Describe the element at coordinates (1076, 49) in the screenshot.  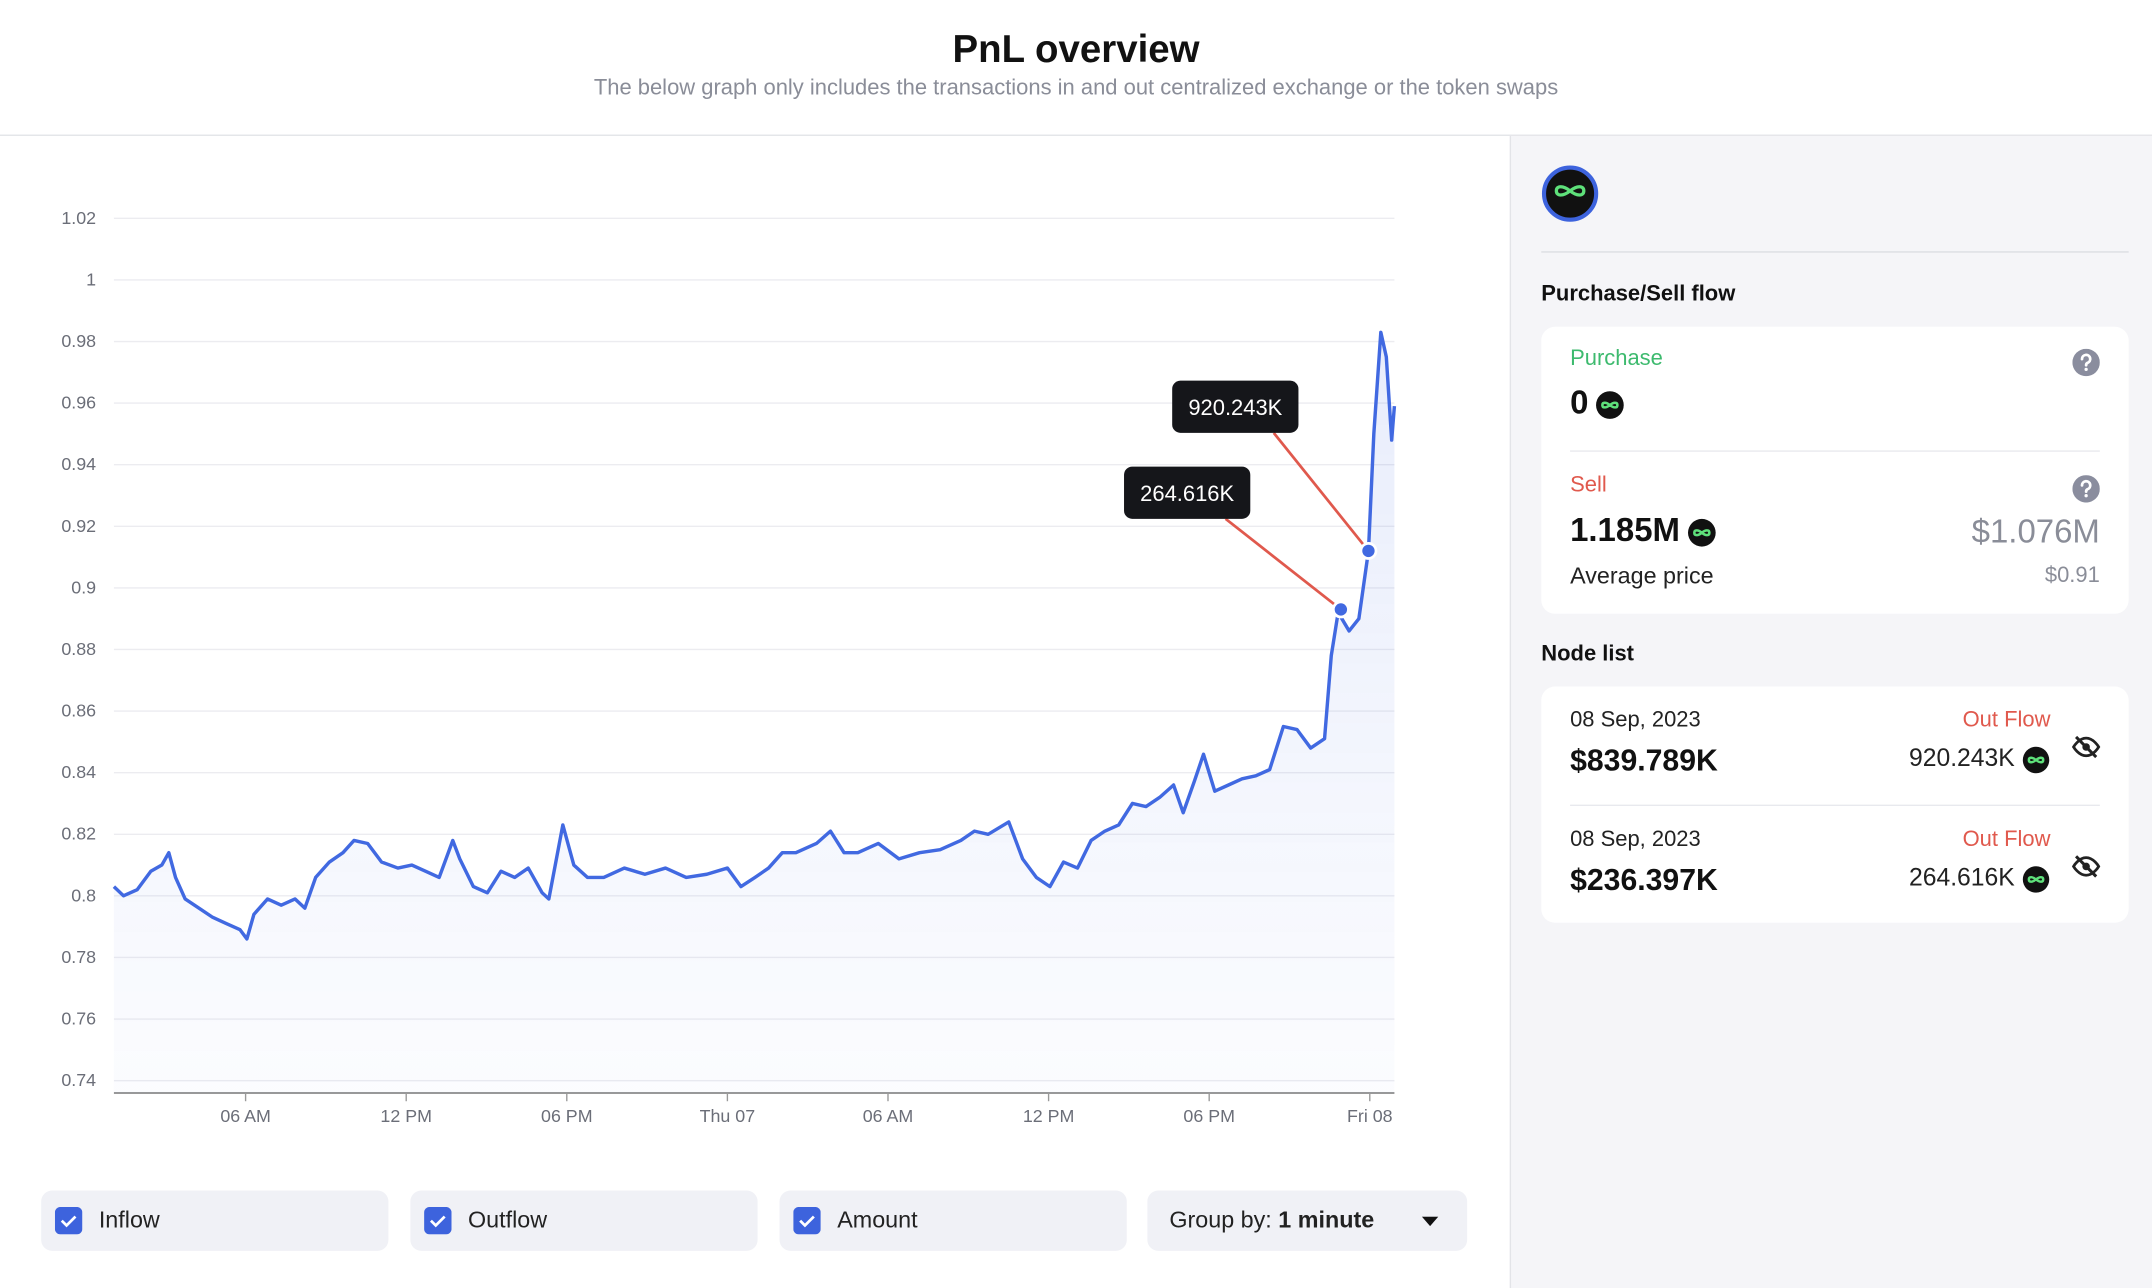
I see `page-title: PnL overview` at that location.